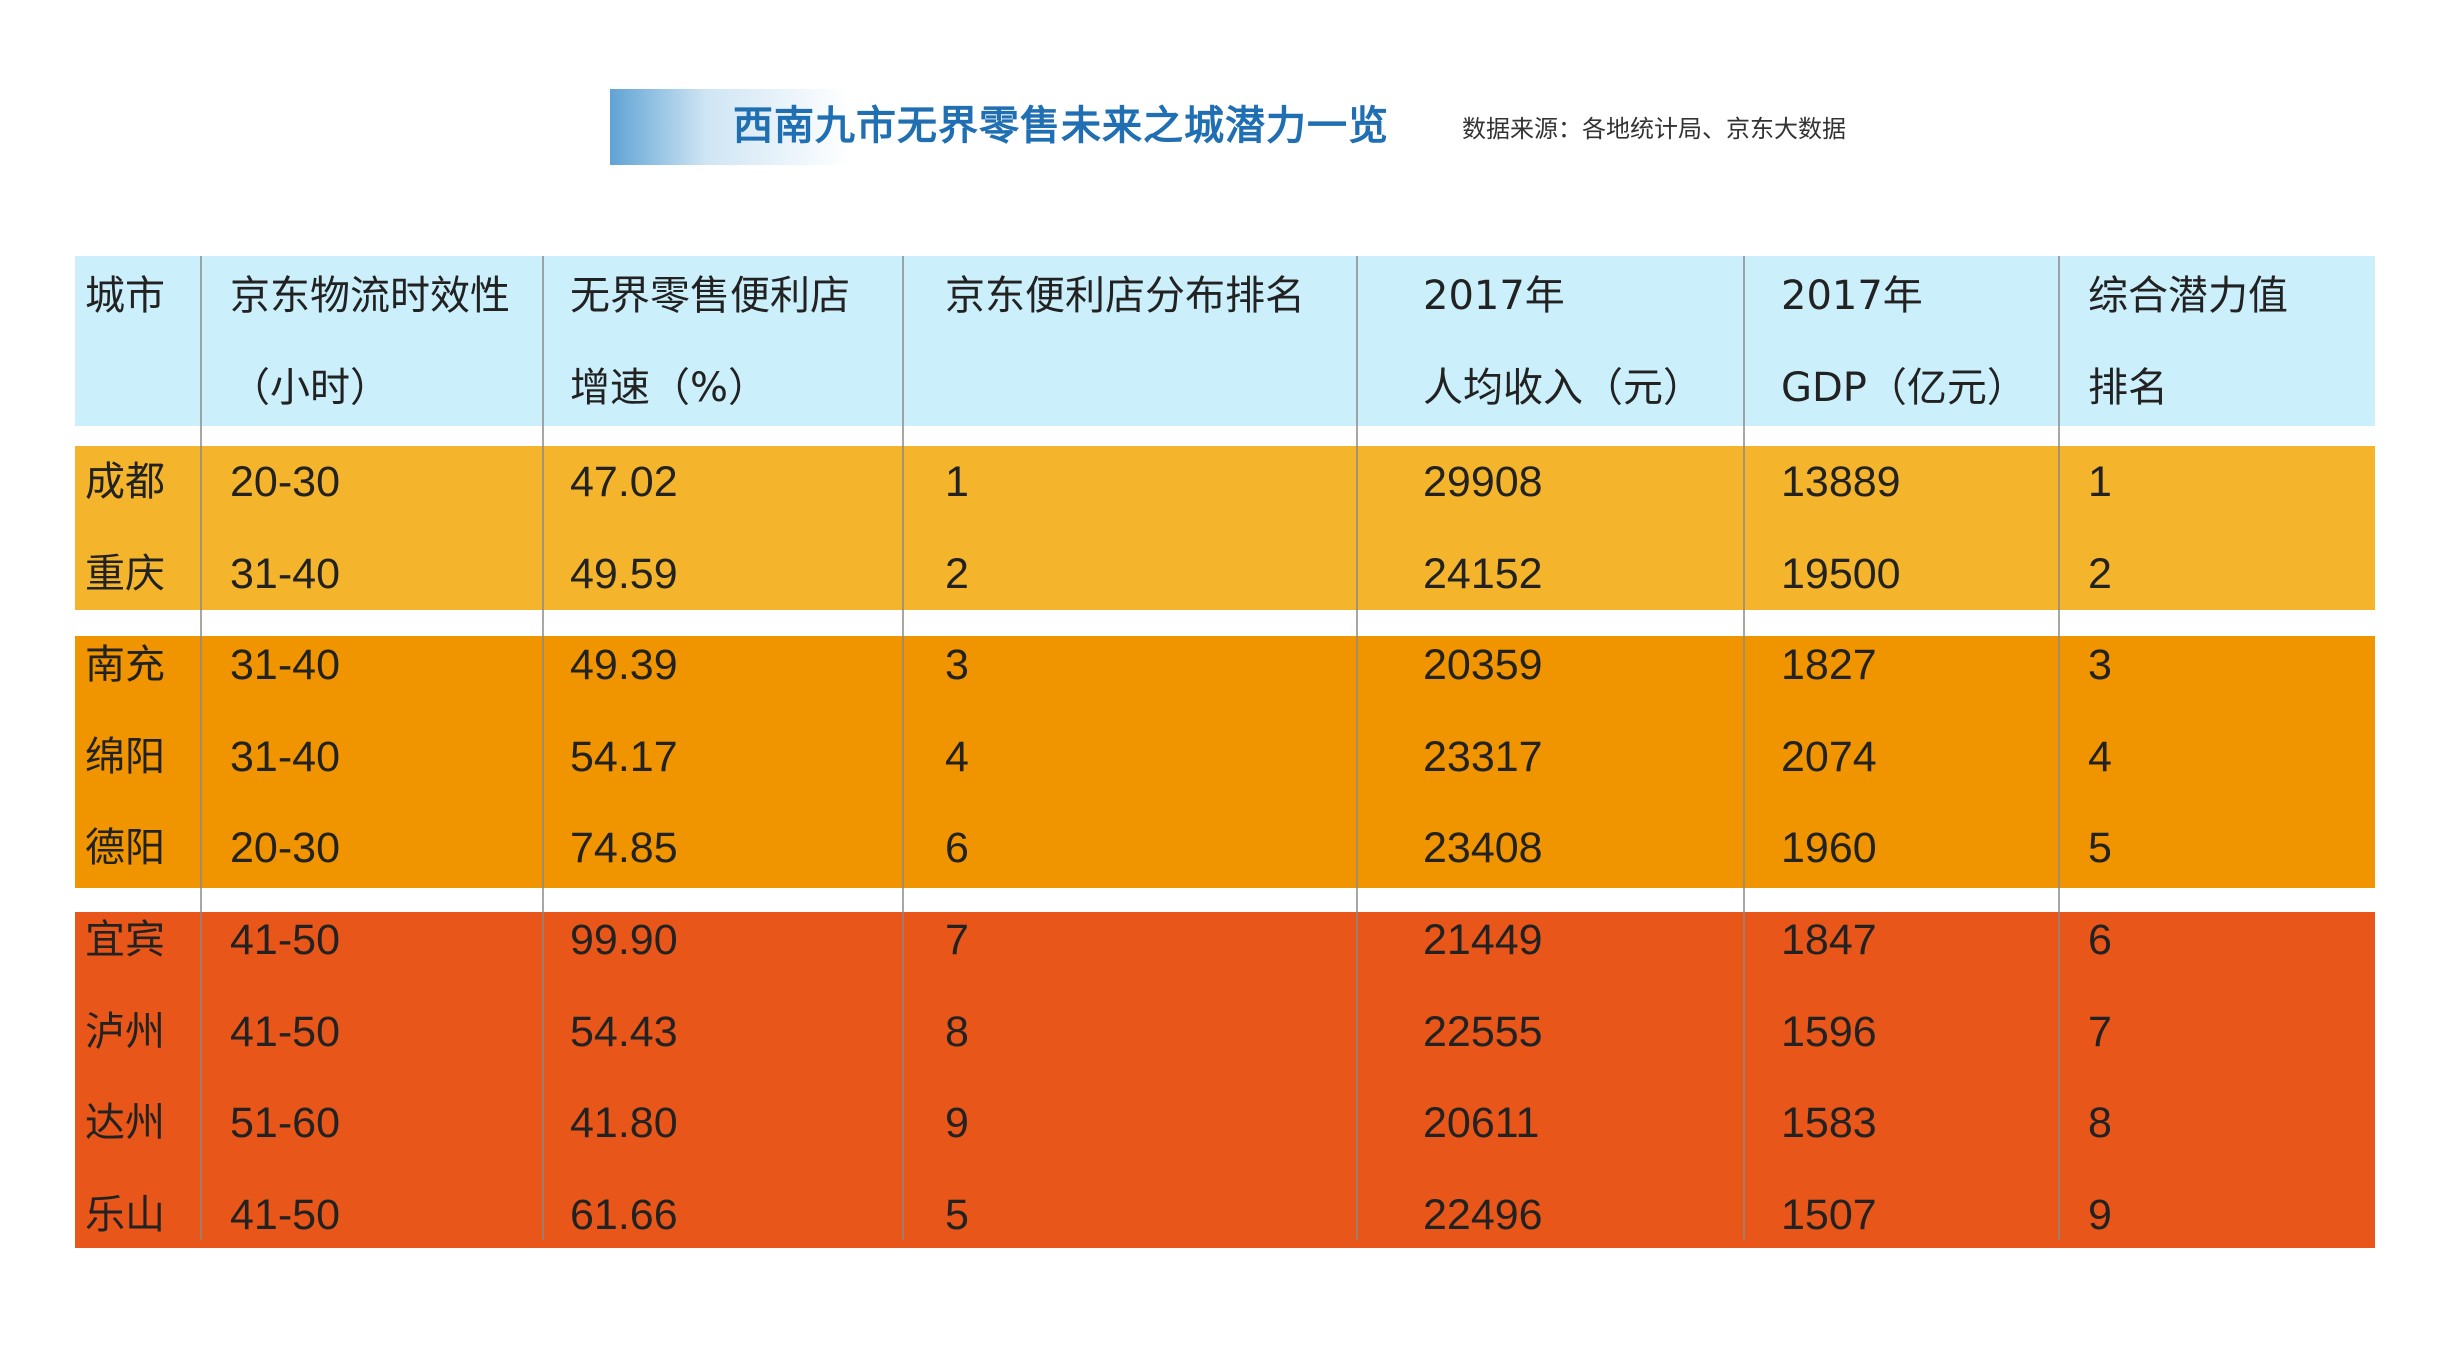  Describe the element at coordinates (1225, 528) in the screenshot. I see `tier-1-band` at that location.